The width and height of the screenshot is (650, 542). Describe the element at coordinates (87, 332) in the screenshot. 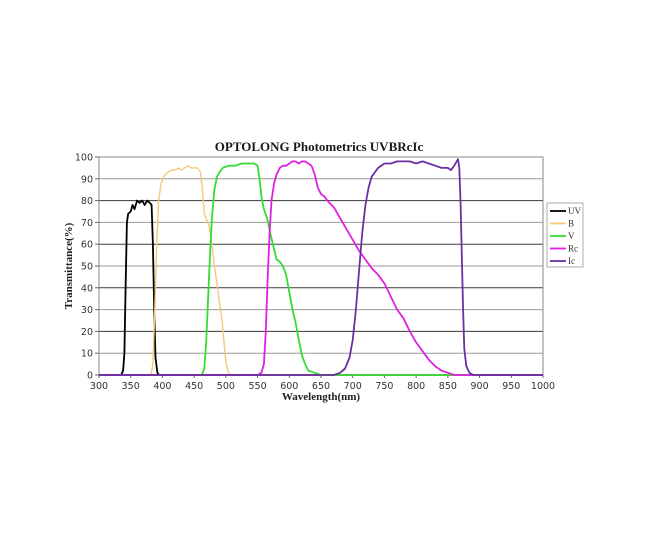

I see `y-tick-label: 20` at that location.